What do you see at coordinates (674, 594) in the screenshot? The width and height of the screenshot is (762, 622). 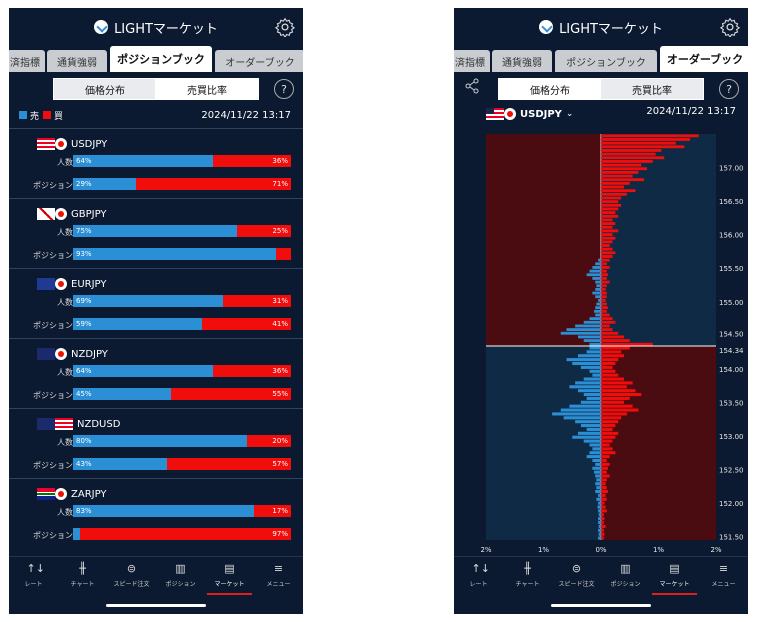 I see `active-nav-underline` at bounding box center [674, 594].